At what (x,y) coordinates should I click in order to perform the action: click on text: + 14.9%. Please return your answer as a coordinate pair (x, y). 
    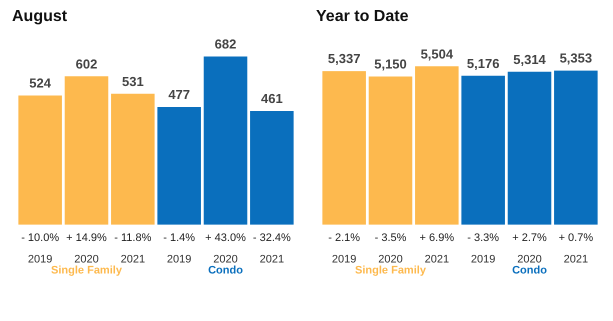
    Looking at the image, I should click on (87, 238).